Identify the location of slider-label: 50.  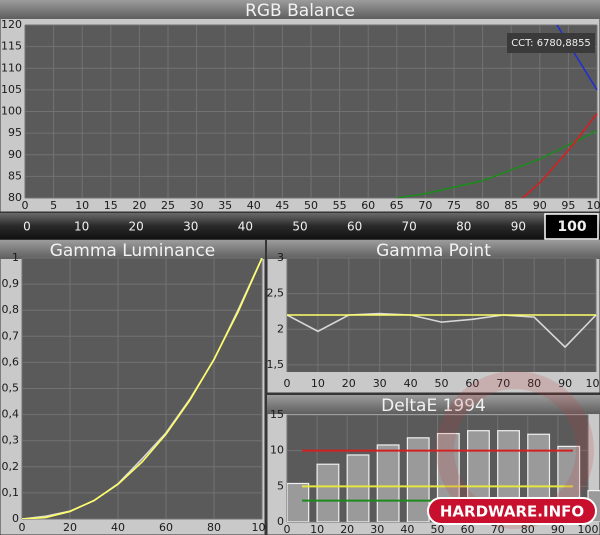
(299, 227).